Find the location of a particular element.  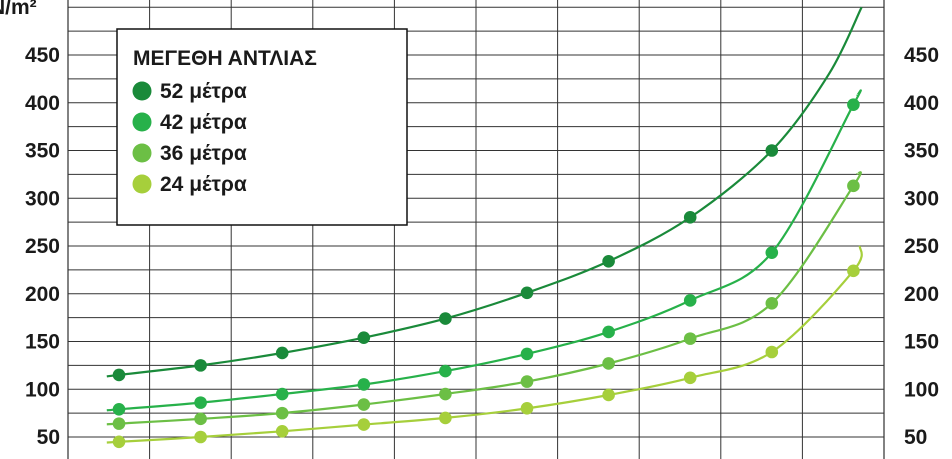

y-tick-label-left: 50 is located at coordinates (48, 437).